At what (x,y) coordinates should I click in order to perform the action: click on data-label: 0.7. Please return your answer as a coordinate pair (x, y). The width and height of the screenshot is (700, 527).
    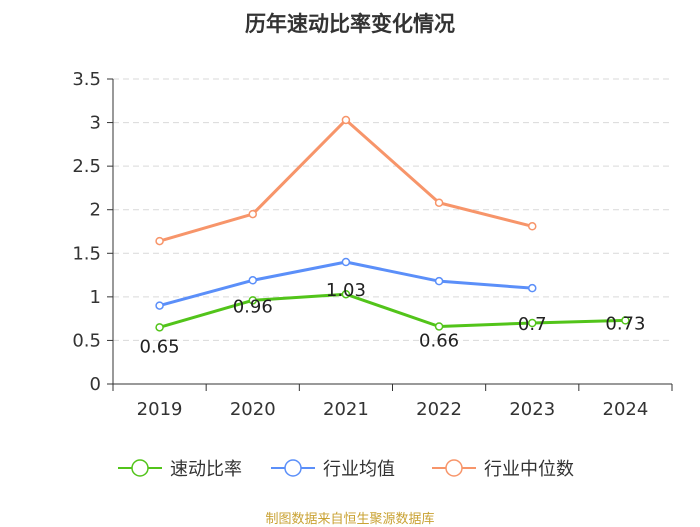
    Looking at the image, I should click on (532, 324).